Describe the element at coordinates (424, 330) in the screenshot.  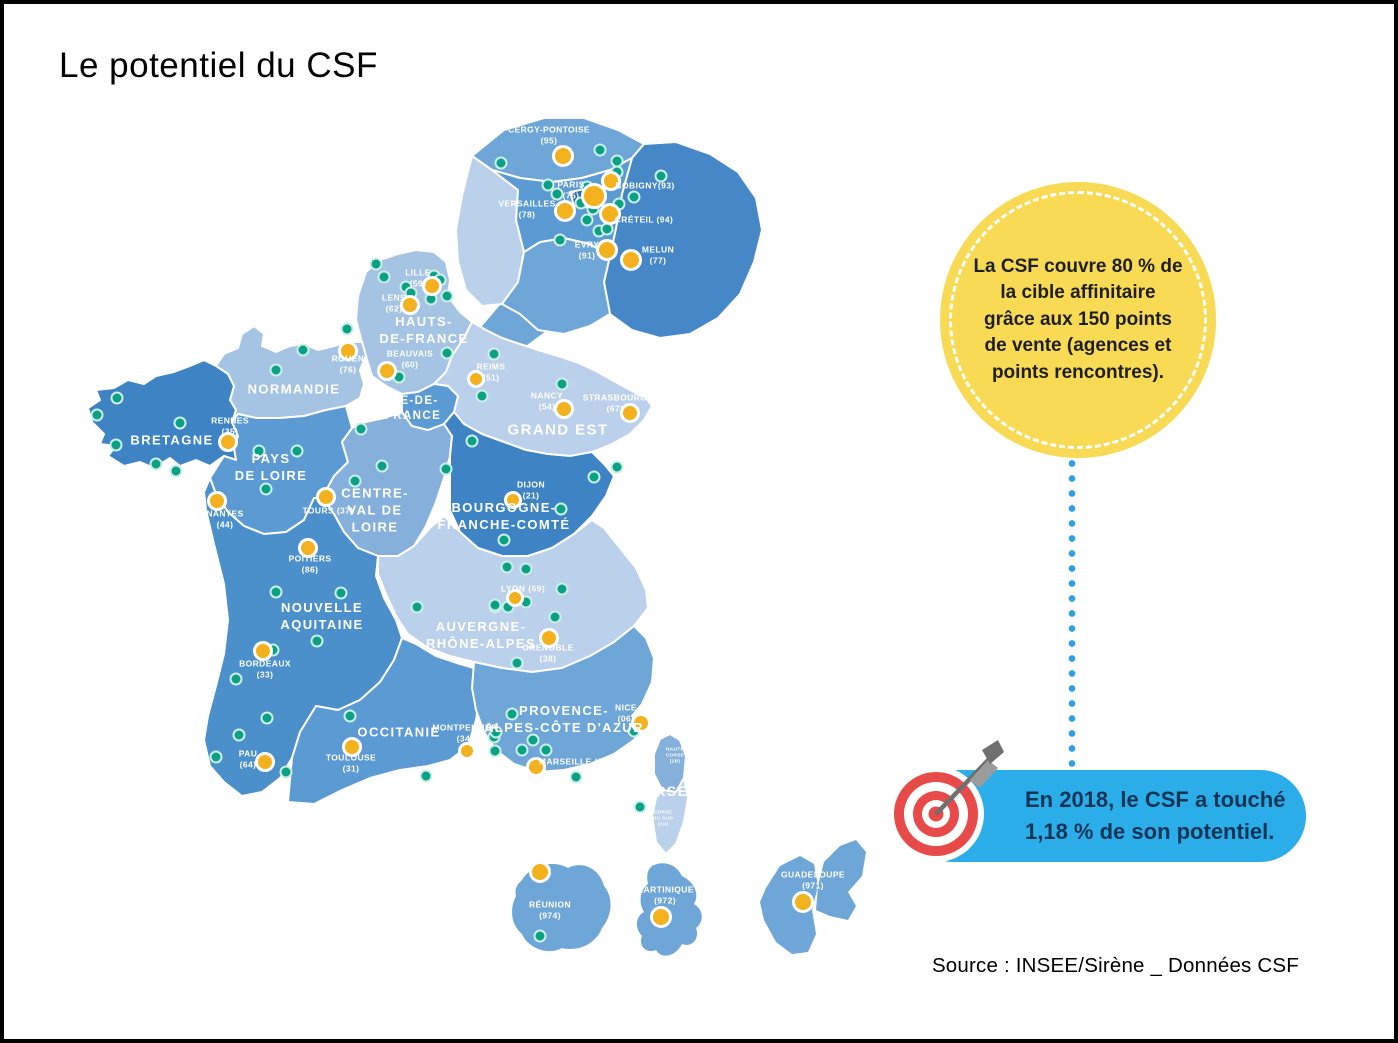
I see `region-label-hauts-de-france: HAUTS- DE-FRANCE` at that location.